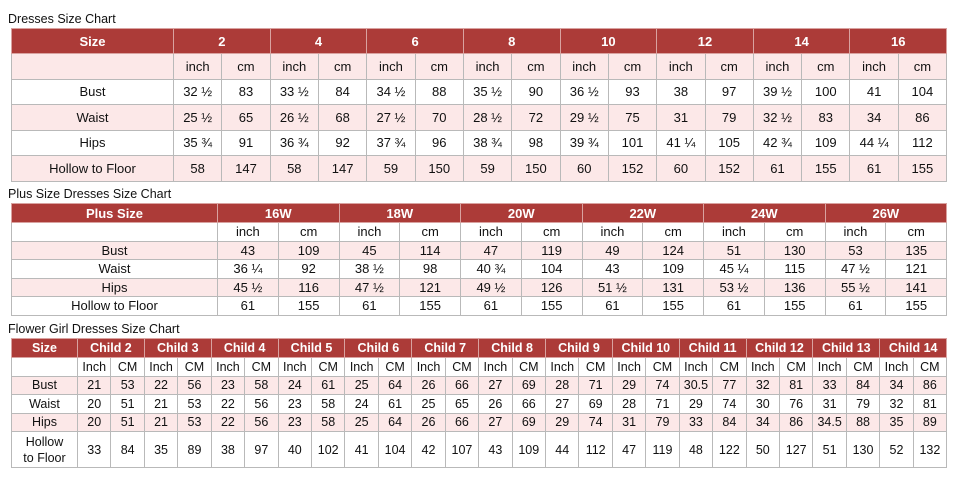  Describe the element at coordinates (278, 213) in the screenshot. I see `size-column-header: 16W` at that location.